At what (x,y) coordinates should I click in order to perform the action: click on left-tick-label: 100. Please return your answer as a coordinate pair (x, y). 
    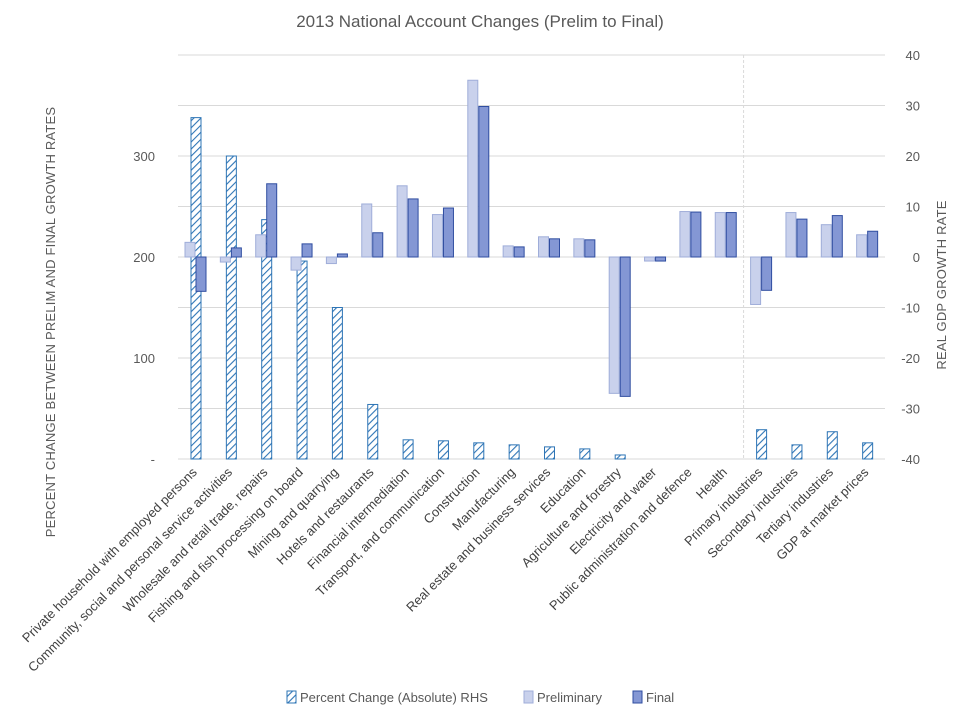
    Looking at the image, I should click on (144, 358).